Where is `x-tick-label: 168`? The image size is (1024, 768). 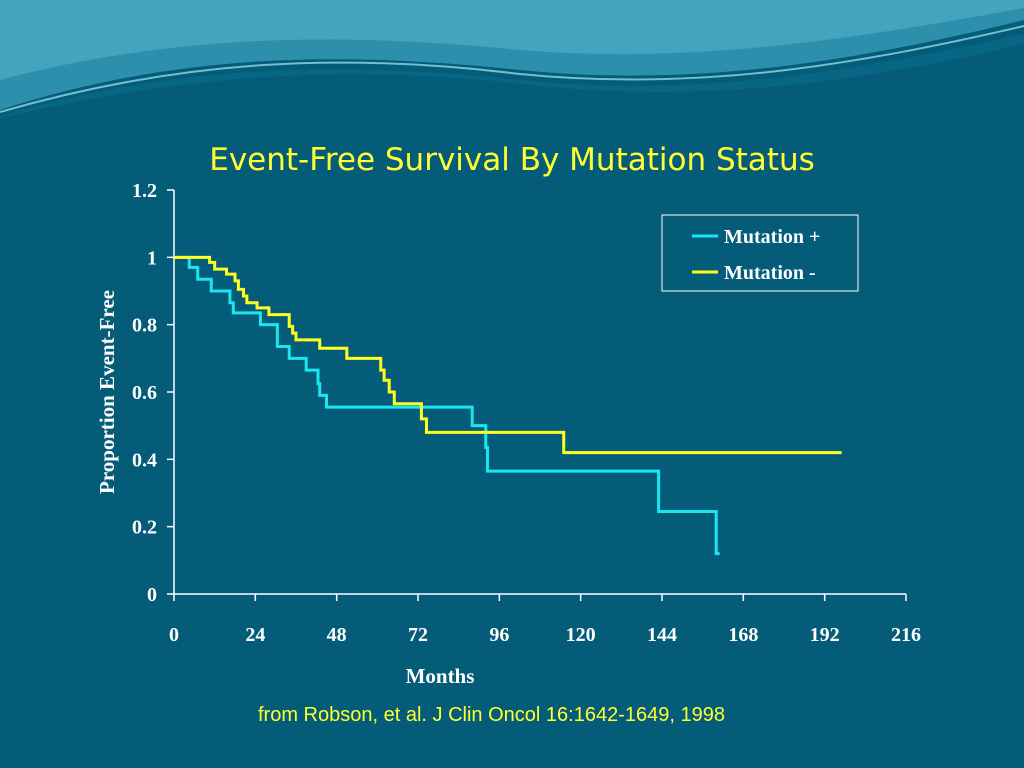 x-tick-label: 168 is located at coordinates (743, 635).